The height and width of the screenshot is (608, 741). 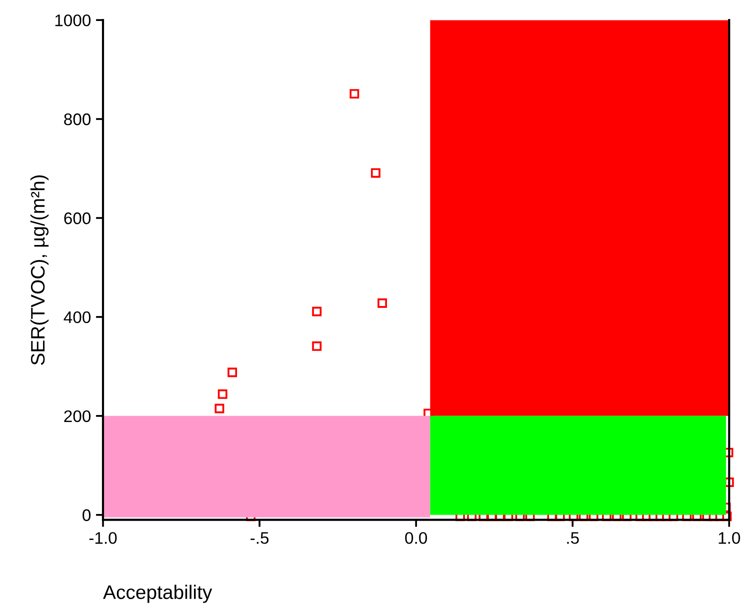 What do you see at coordinates (103, 538) in the screenshot?
I see `x-tick-label: -1.0` at bounding box center [103, 538].